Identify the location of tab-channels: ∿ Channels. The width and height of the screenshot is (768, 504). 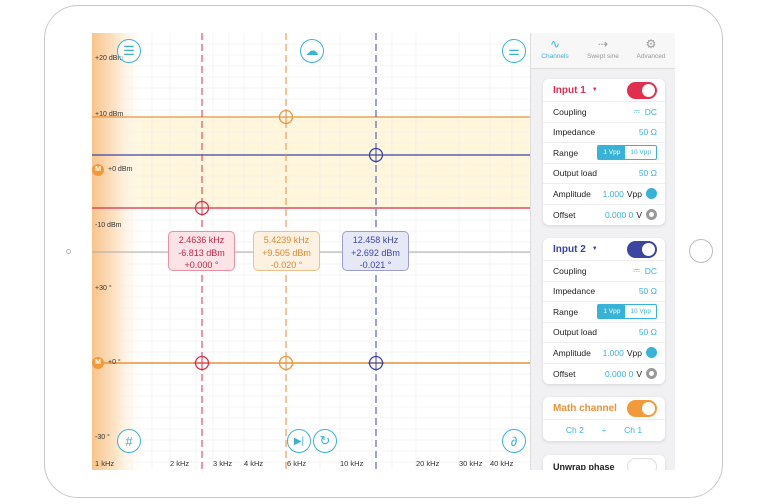
(555, 50).